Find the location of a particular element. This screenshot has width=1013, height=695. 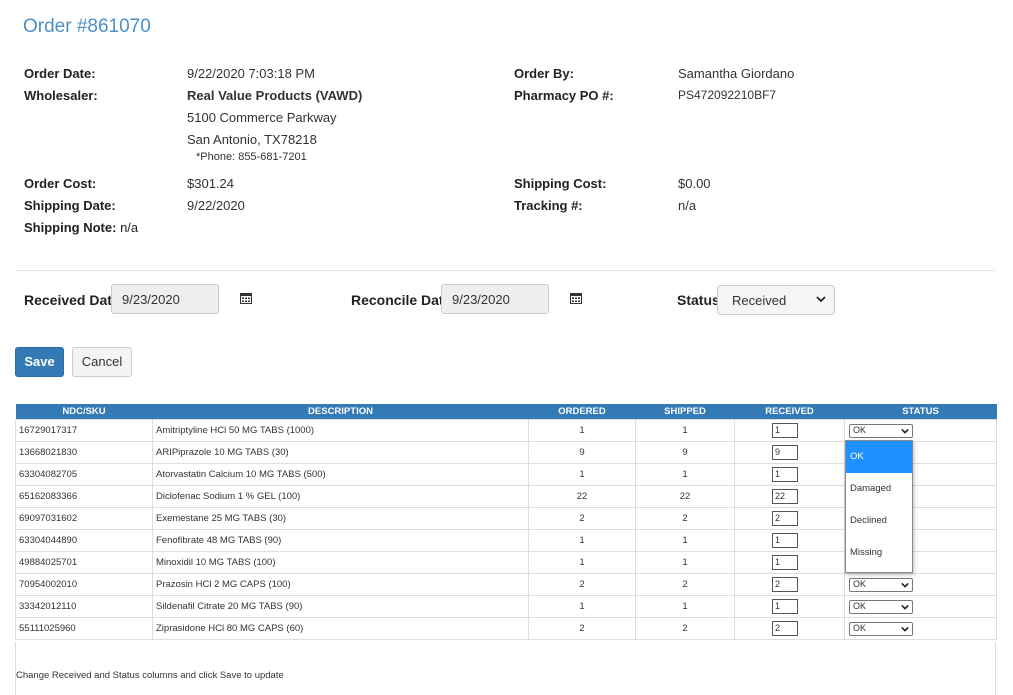

ndc-cell: 55111025960 is located at coordinates (84, 628).